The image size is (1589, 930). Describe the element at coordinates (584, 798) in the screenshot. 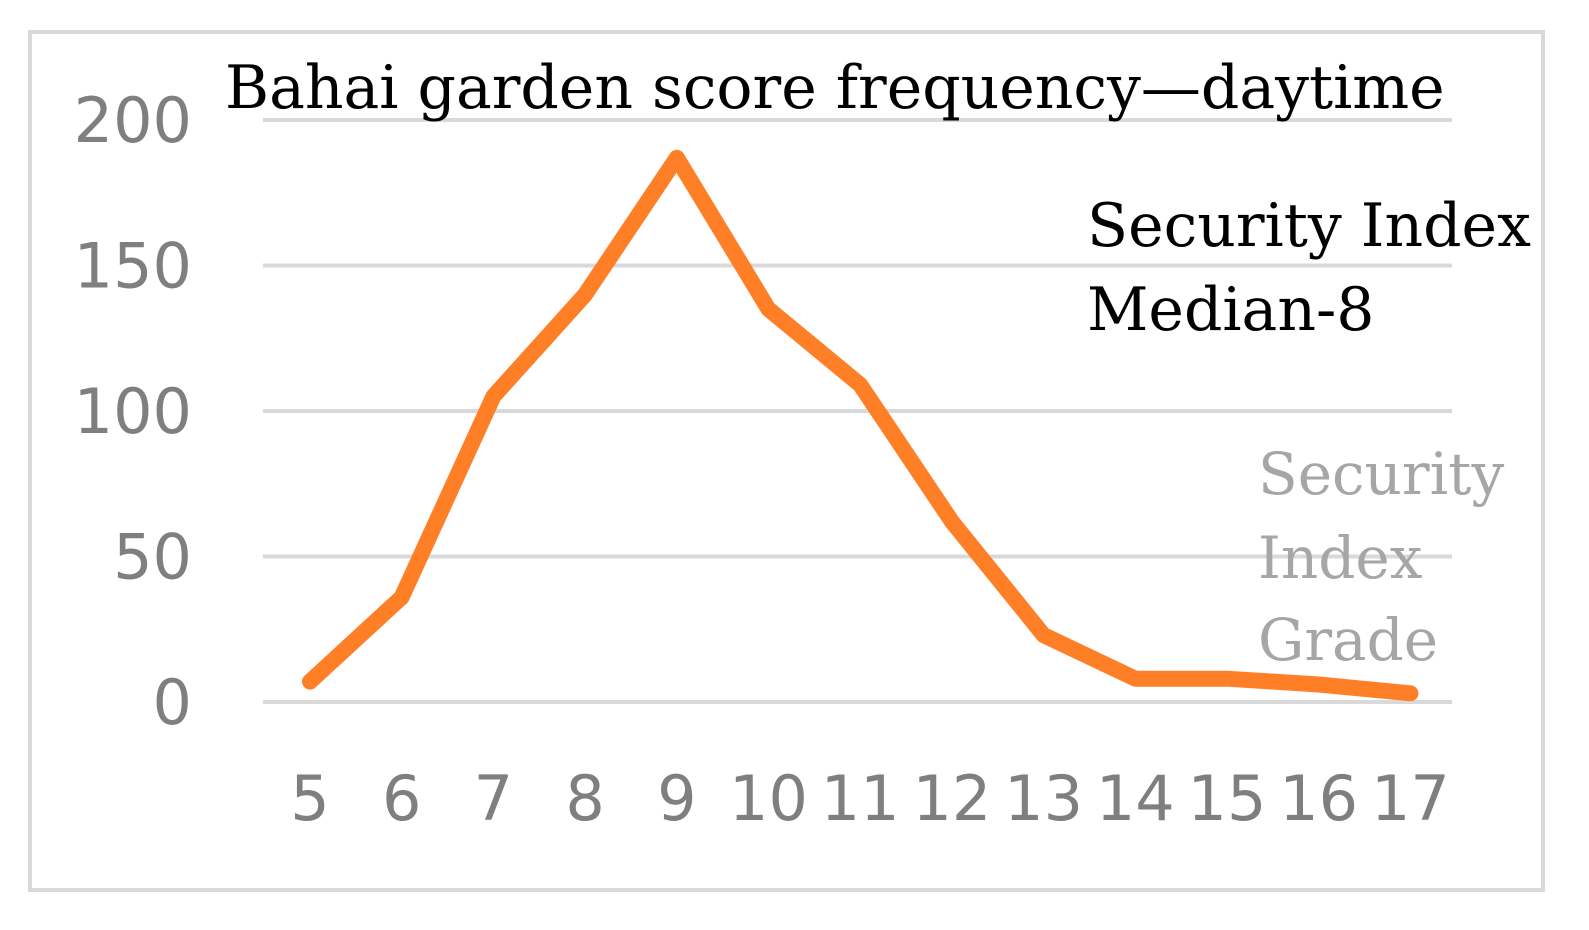

I see `x-tick-label: 8` at that location.